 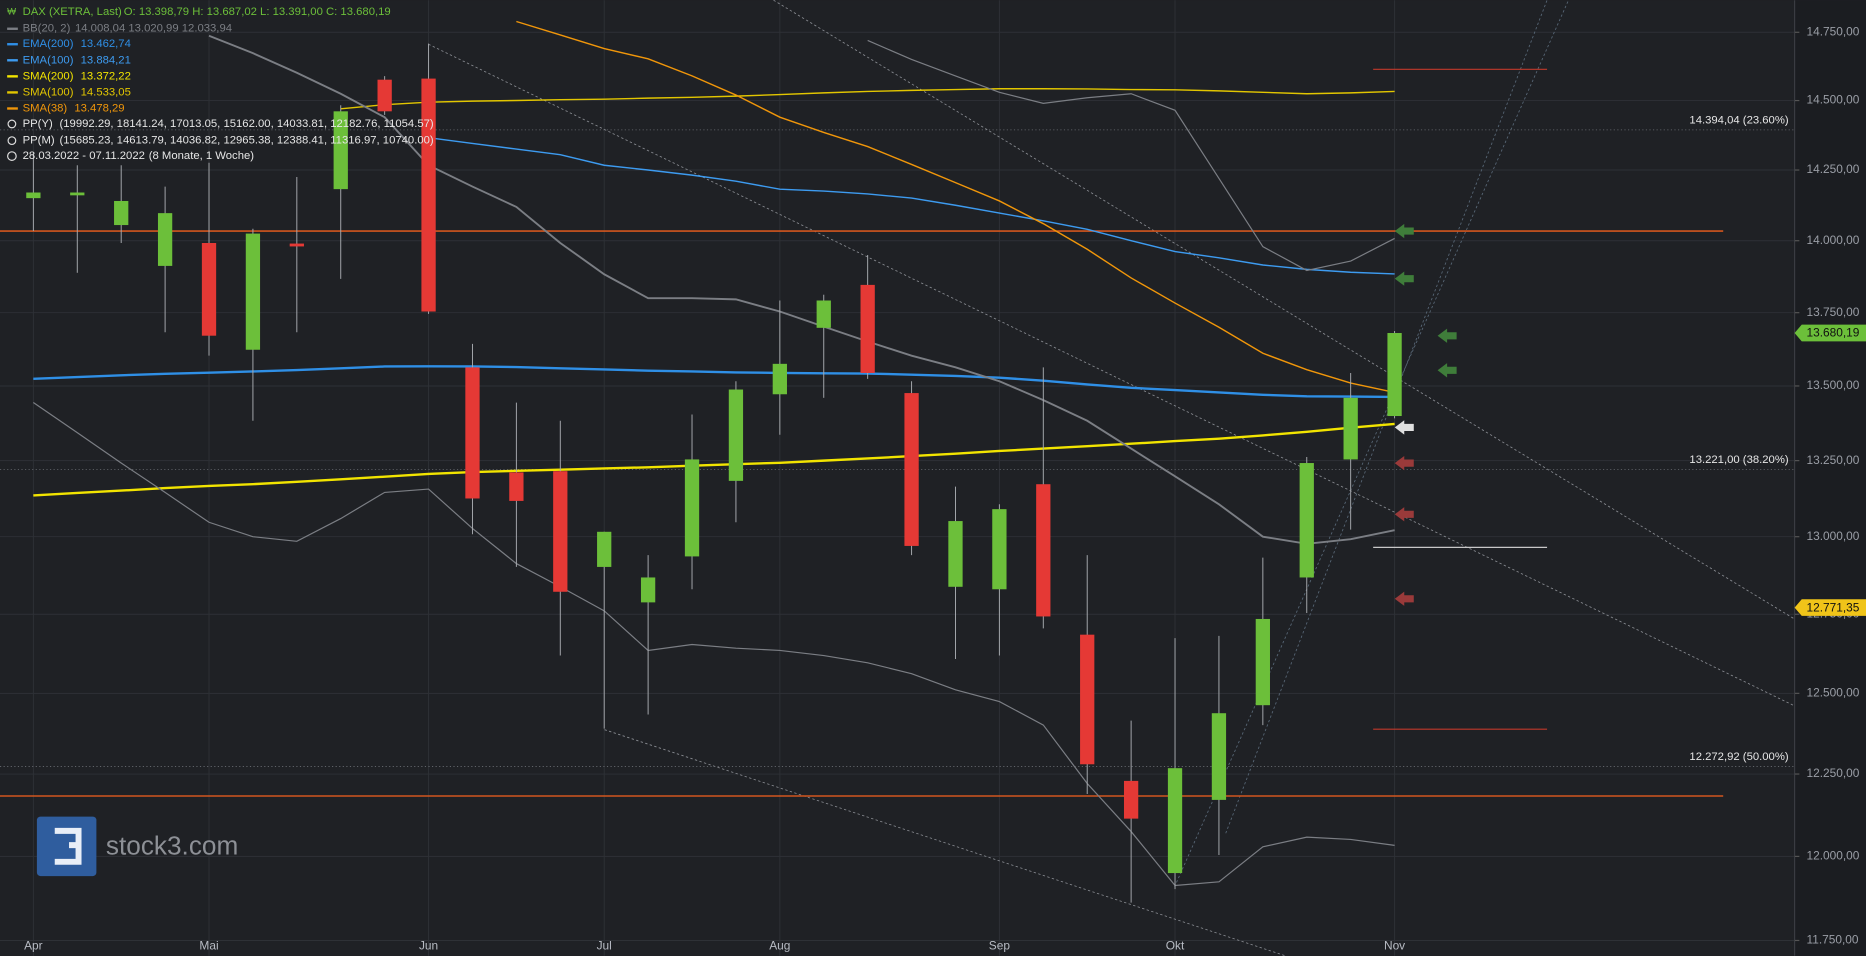 I want to click on legend-name: SMA(38), so click(x=45, y=108).